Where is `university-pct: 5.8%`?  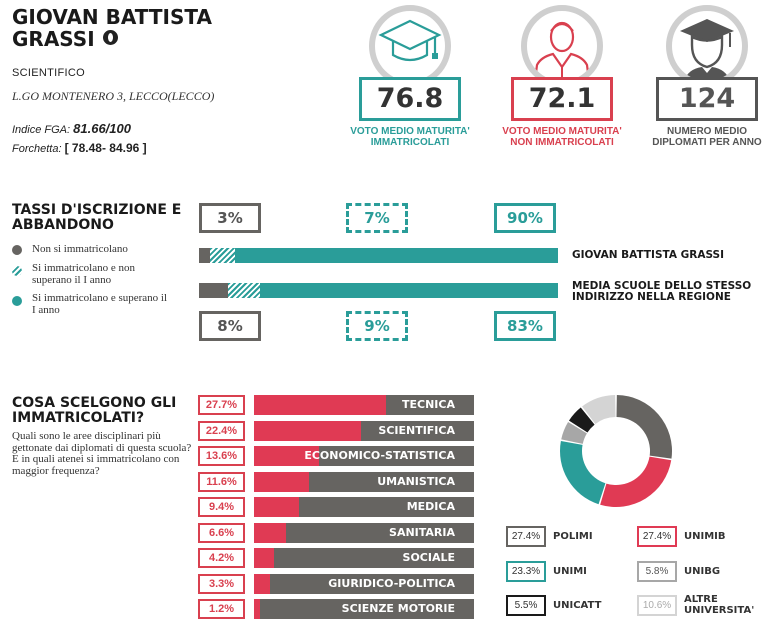
university-pct: 5.8% is located at coordinates (657, 571).